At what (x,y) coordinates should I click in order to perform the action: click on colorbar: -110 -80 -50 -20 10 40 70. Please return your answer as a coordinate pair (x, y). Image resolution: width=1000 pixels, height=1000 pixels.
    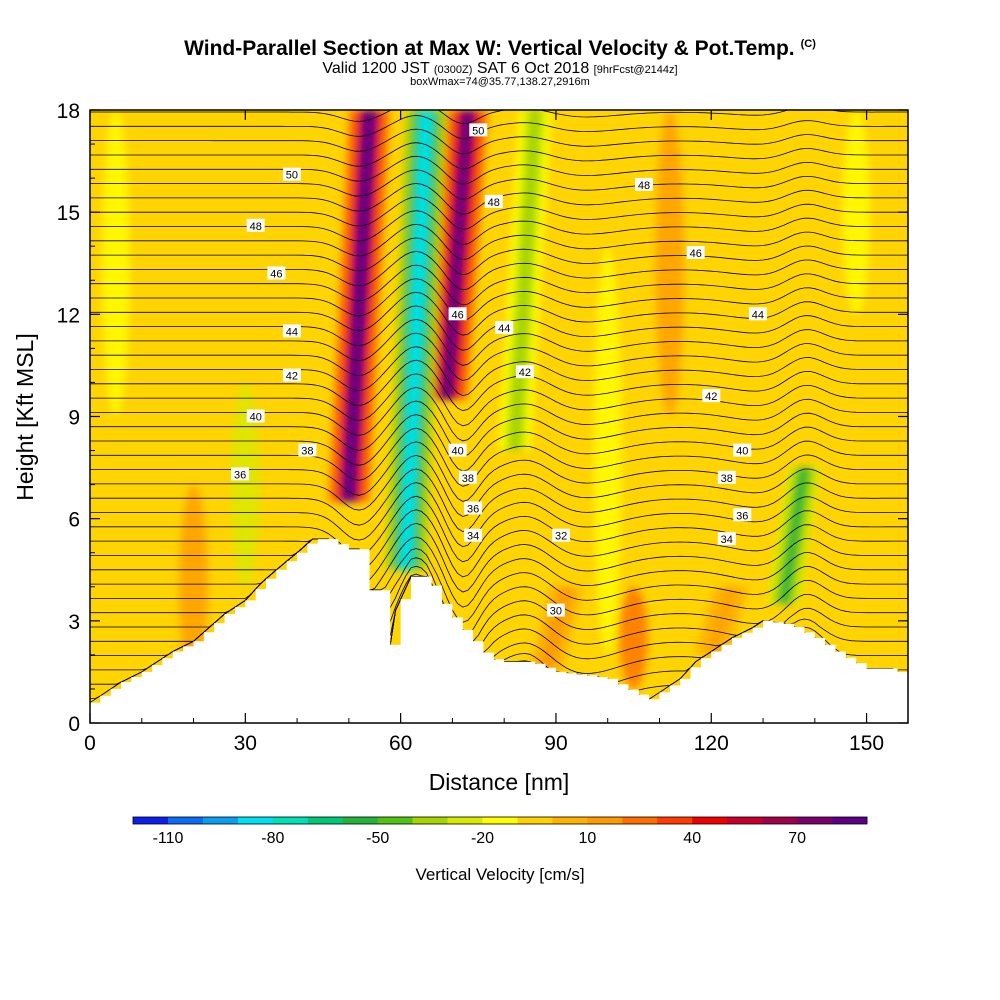
    Looking at the image, I should click on (500, 831).